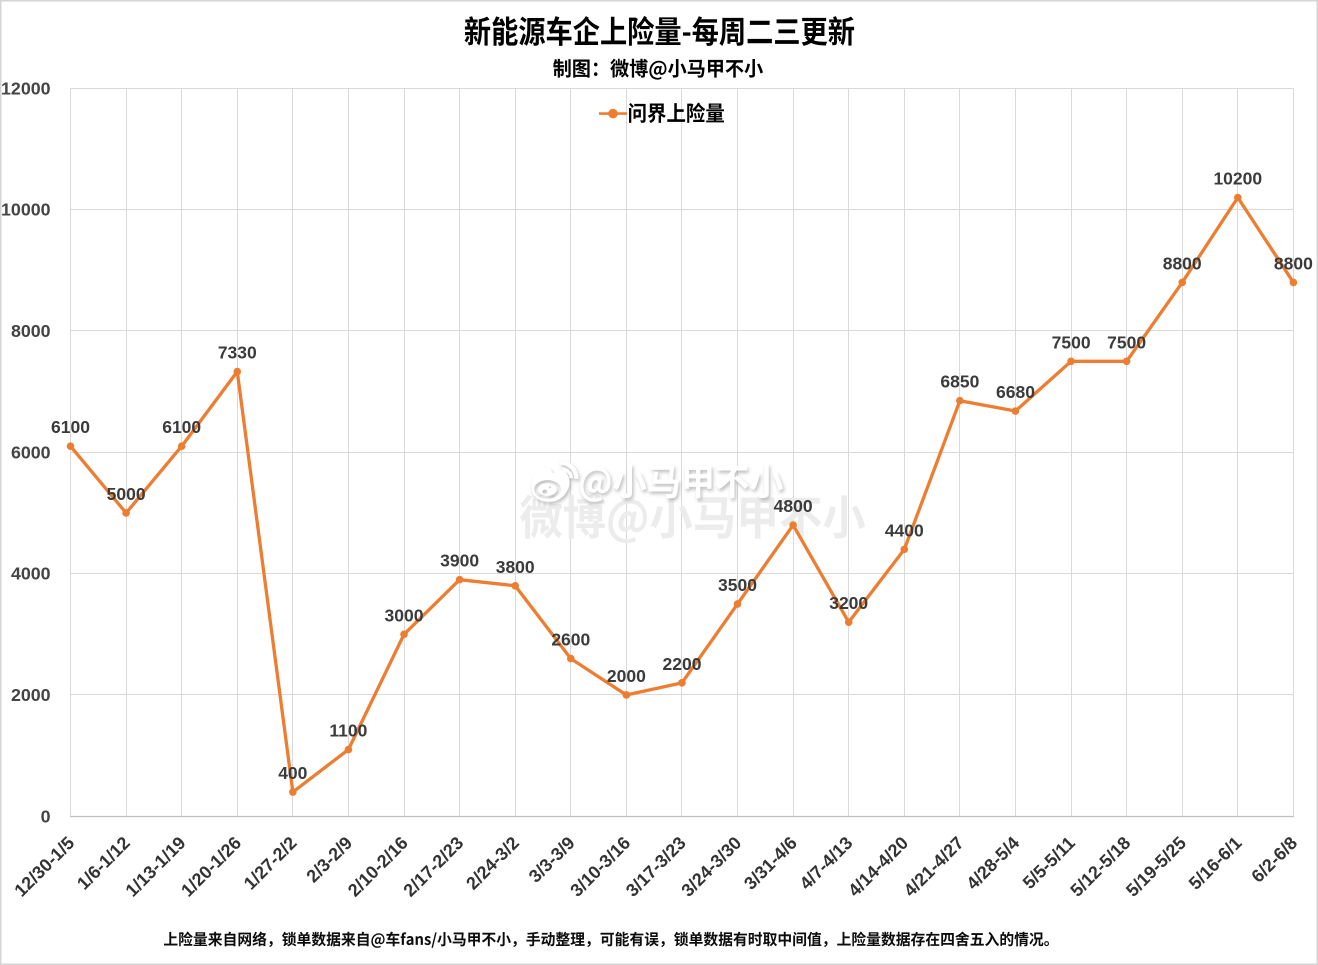 The width and height of the screenshot is (1318, 965). I want to click on svg-text: 2200, so click(682, 664).